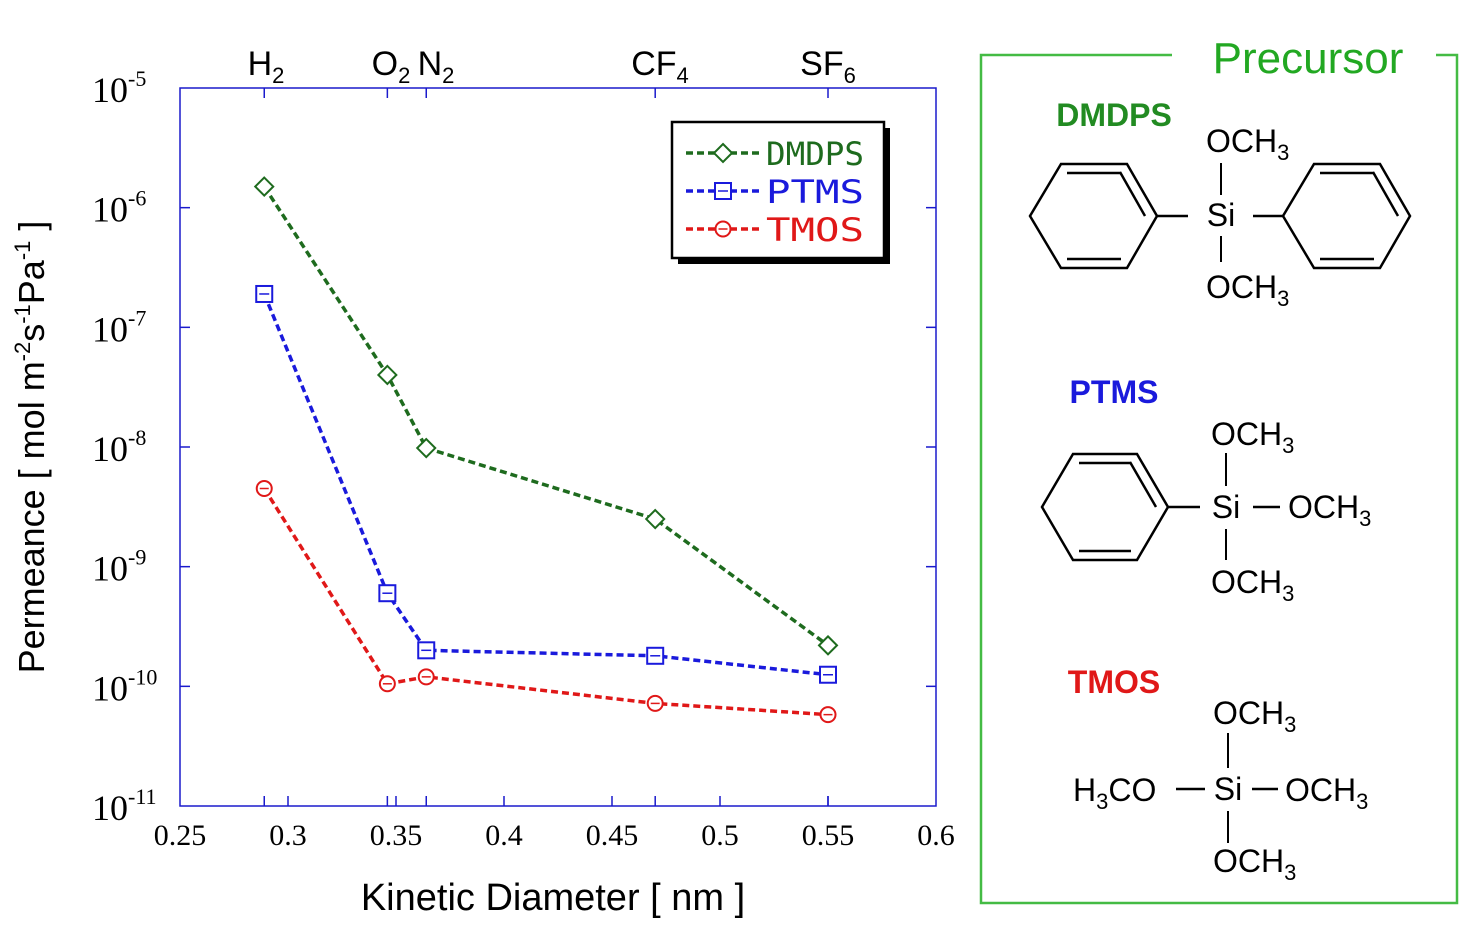  Describe the element at coordinates (22, 314) in the screenshot. I see `y-title-exp2: -1` at that location.